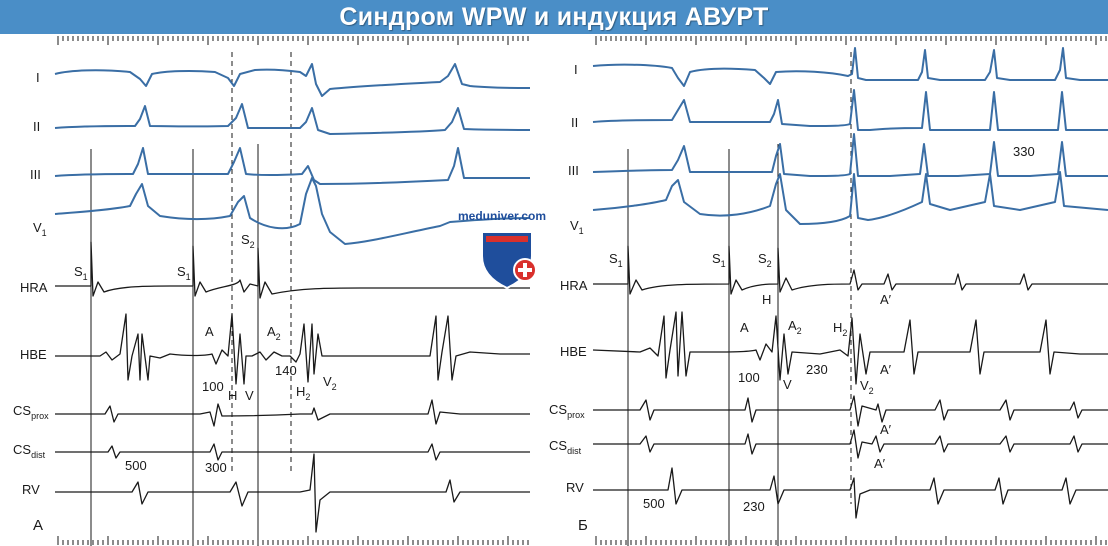 The image size is (1108, 546). I want to click on shield-stripe, so click(507, 239).